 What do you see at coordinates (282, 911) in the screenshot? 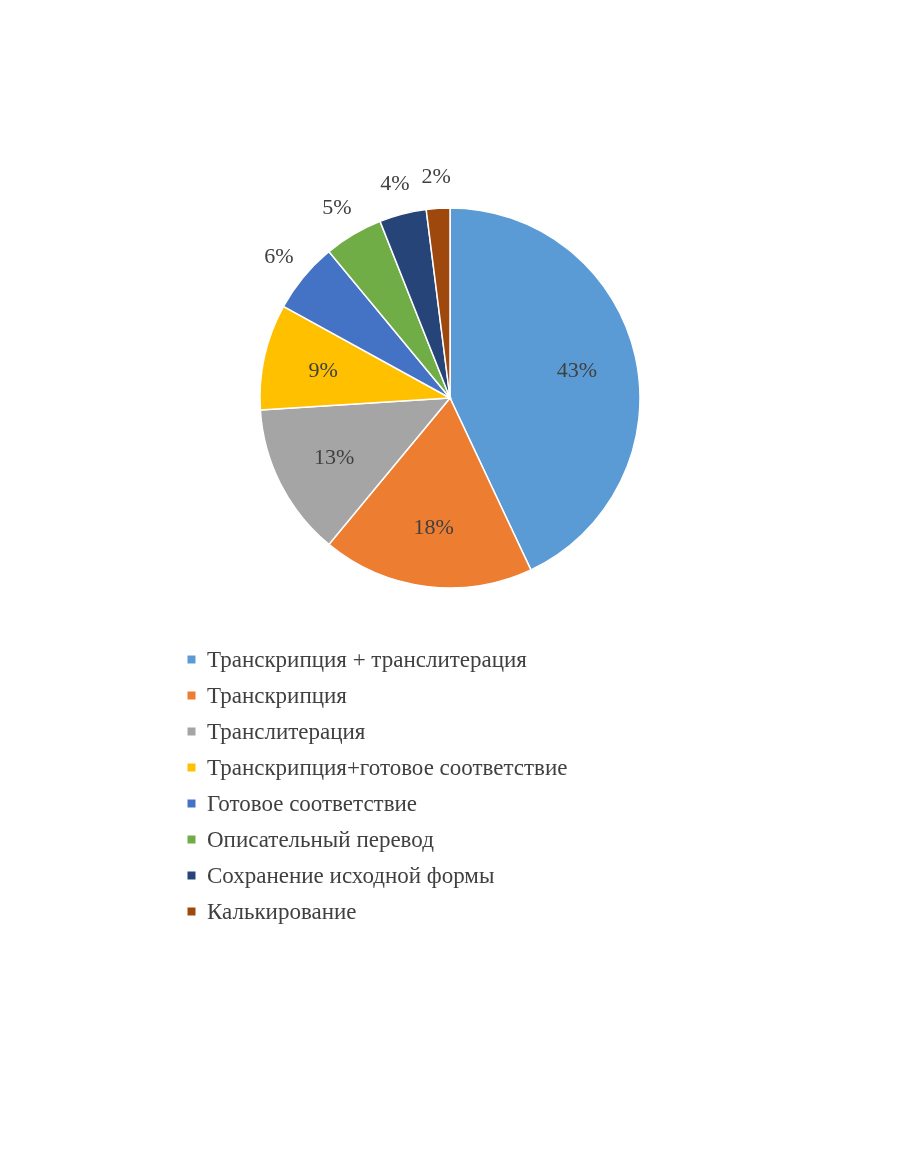
I see `legend-label: Калькирование` at bounding box center [282, 911].